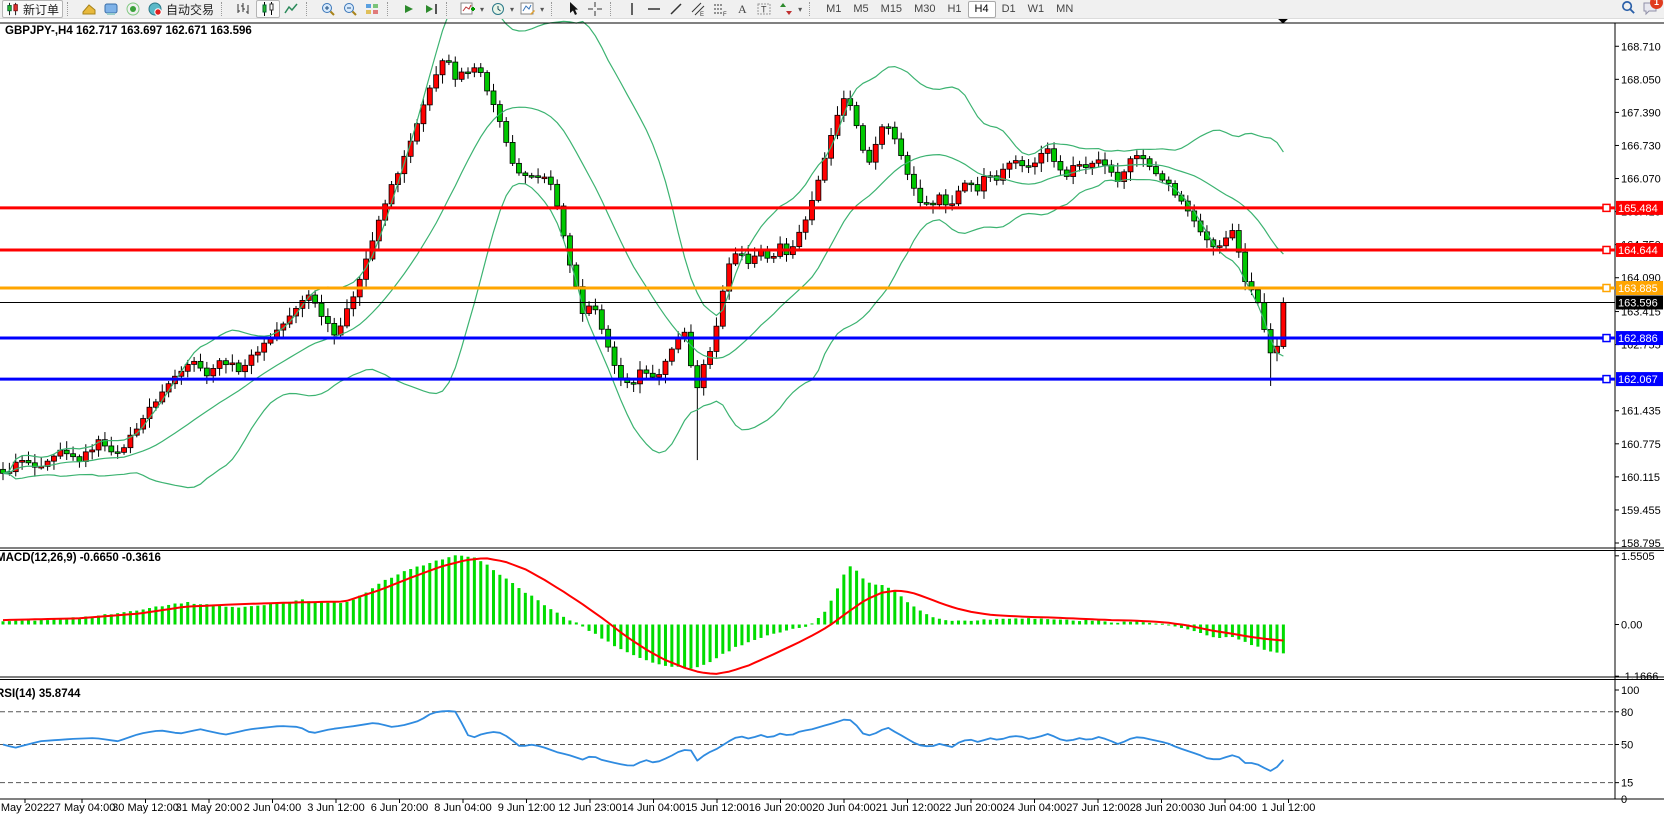 This screenshot has height=819, width=1664. I want to click on candlestick-chart-button, so click(268, 9).